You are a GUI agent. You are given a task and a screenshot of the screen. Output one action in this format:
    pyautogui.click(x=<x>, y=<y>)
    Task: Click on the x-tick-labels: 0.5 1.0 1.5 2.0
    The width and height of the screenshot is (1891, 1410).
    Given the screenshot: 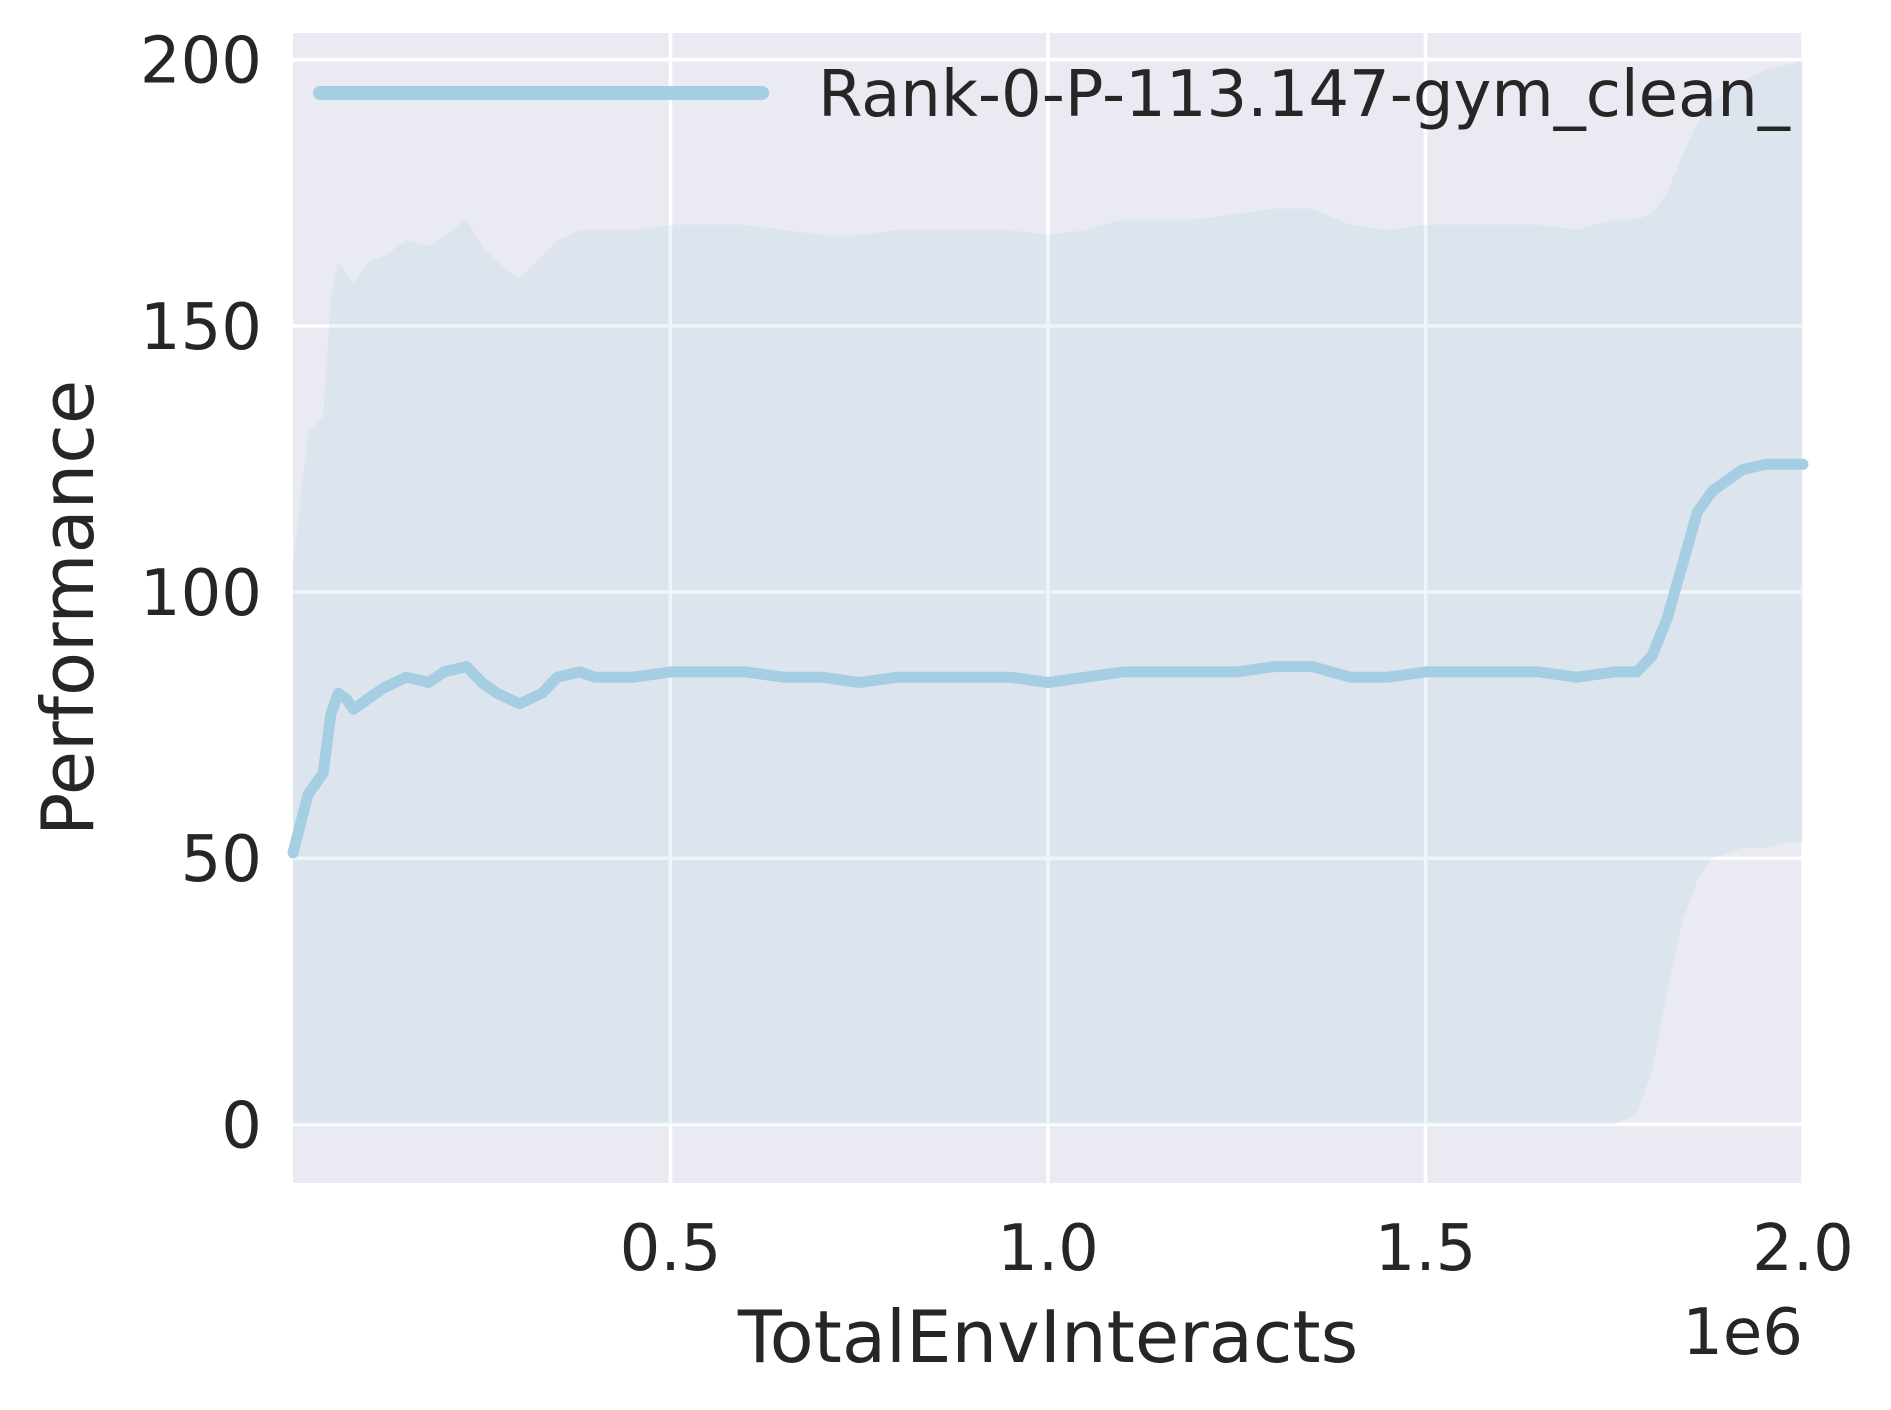 What is the action you would take?
    pyautogui.click(x=1237, y=1249)
    